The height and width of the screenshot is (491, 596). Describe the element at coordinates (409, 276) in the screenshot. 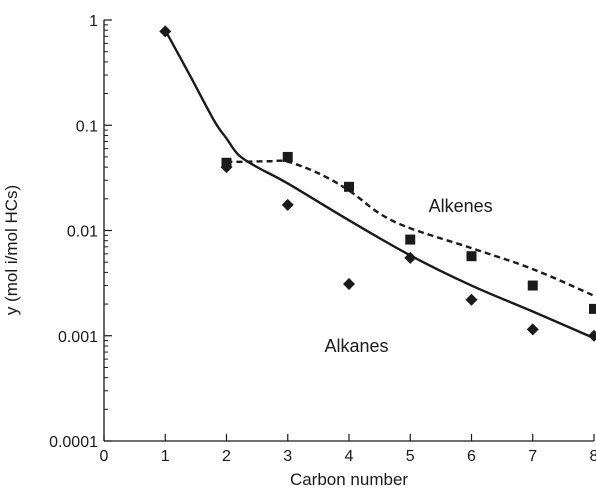

I see `annotations: Alkenes Alkanes` at that location.